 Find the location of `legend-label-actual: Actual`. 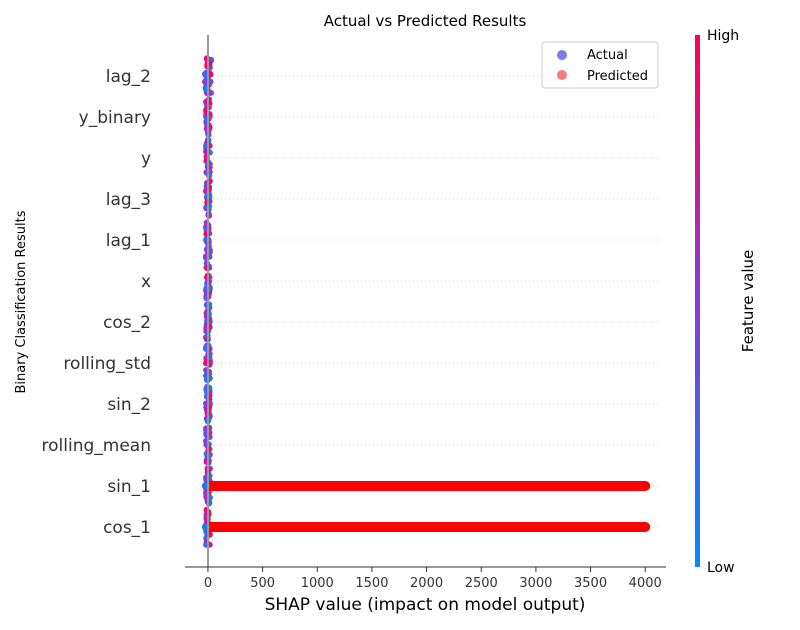

legend-label-actual: Actual is located at coordinates (607, 55).